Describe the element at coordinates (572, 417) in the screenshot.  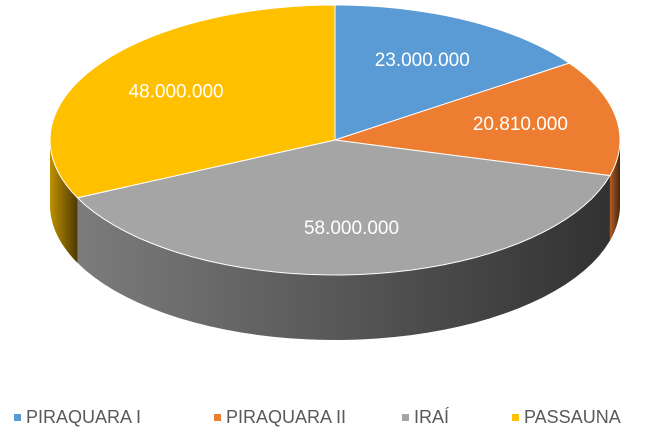
I see `legend-label: PASSAUNA` at that location.